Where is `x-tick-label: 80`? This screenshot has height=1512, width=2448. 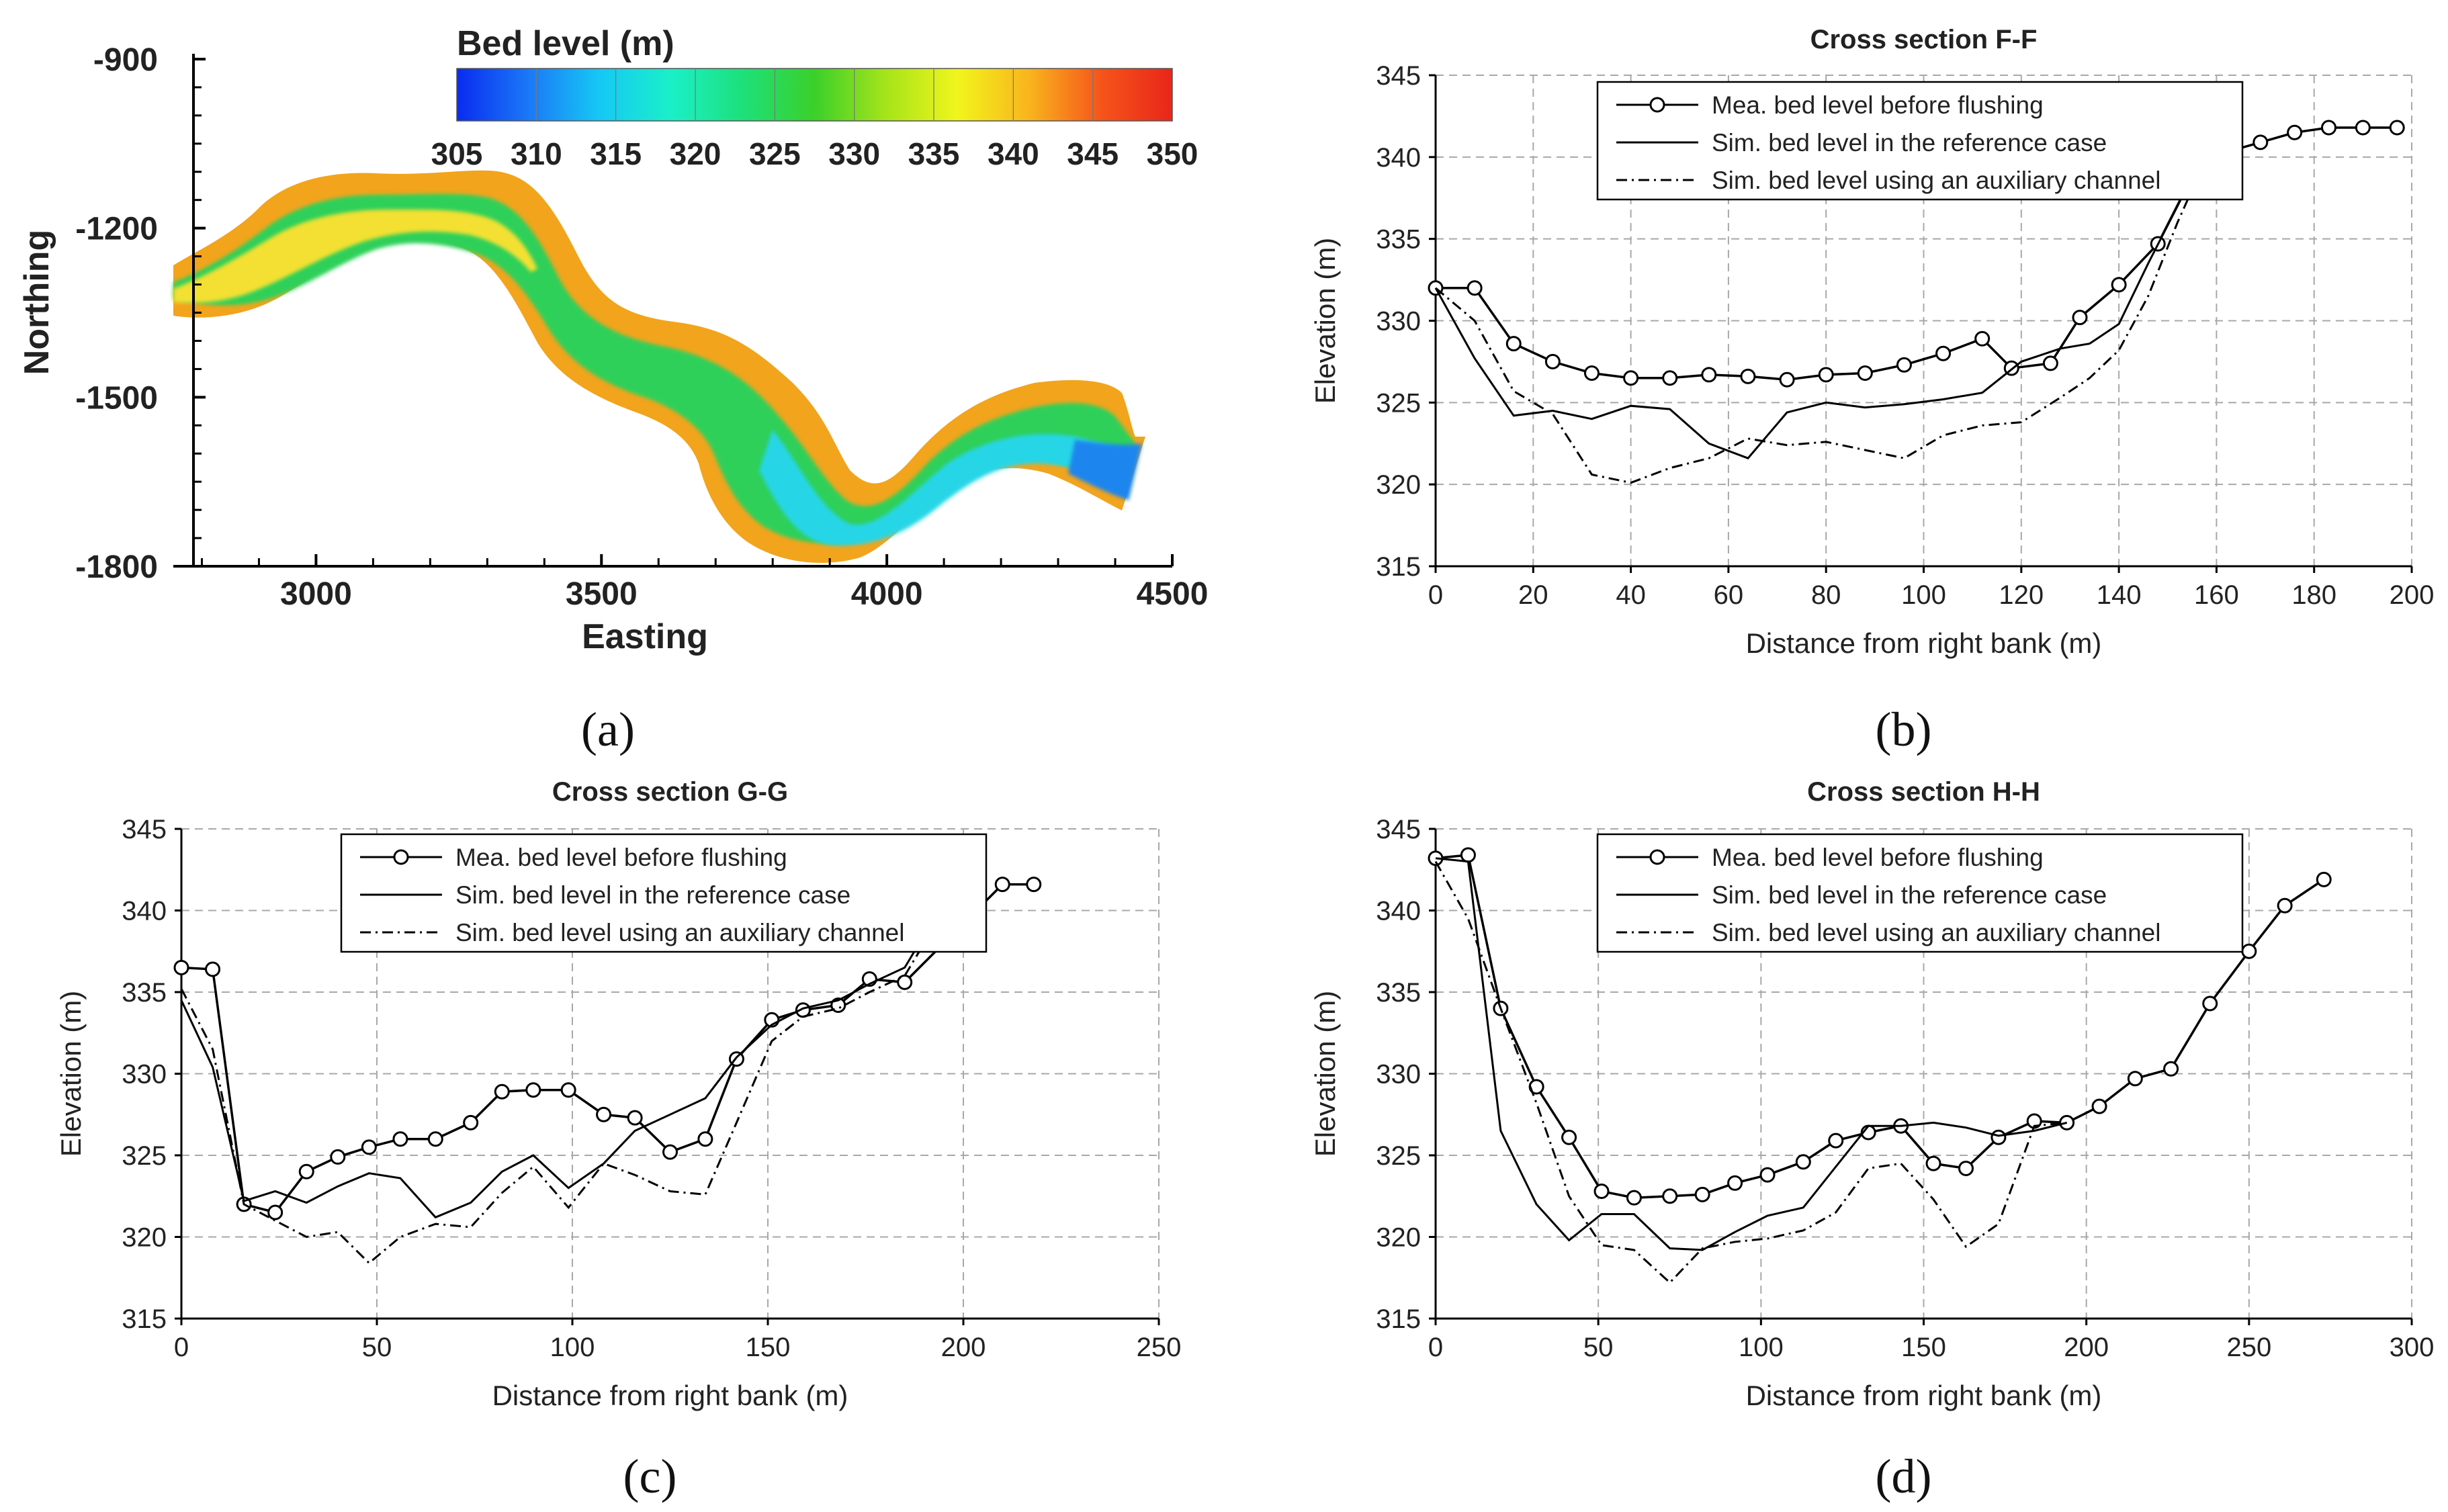
x-tick-label: 80 is located at coordinates (1826, 595).